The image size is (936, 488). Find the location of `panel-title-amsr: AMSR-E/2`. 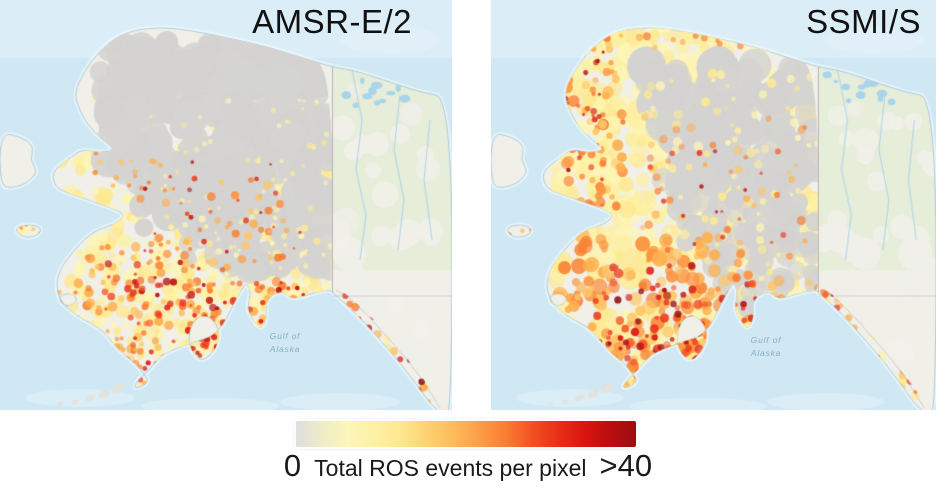

panel-title-amsr: AMSR-E/2 is located at coordinates (332, 21).